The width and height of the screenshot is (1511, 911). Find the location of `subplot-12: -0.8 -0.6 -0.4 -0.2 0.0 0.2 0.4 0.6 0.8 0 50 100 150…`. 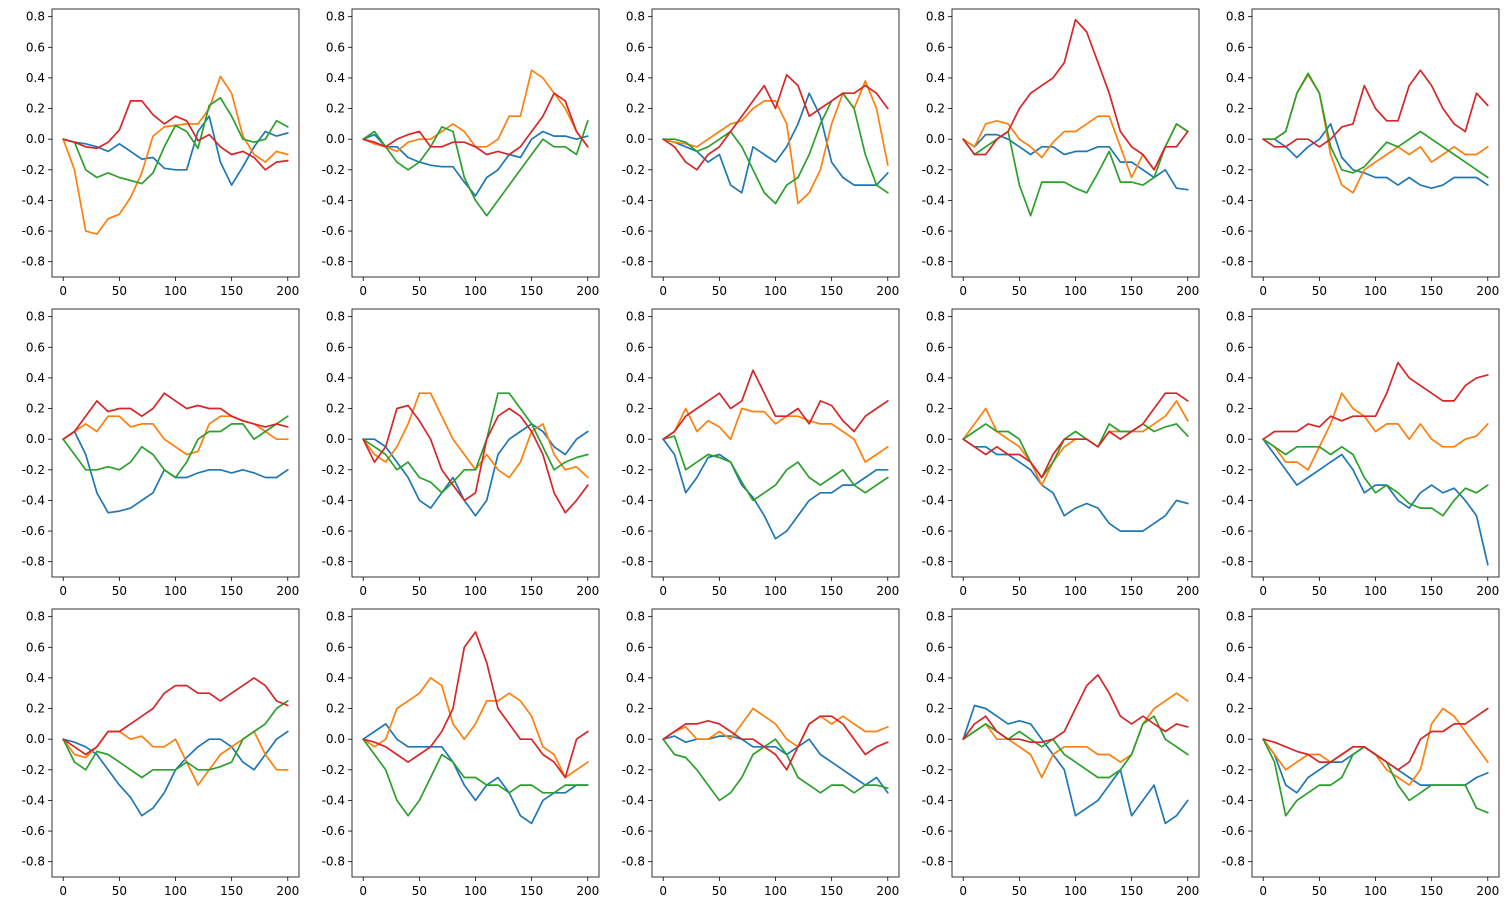

subplot-12: -0.8 -0.6 -0.4 -0.2 0.0 0.2 0.4 0.6 0.8 0 50 100 150… is located at coordinates (461, 753).